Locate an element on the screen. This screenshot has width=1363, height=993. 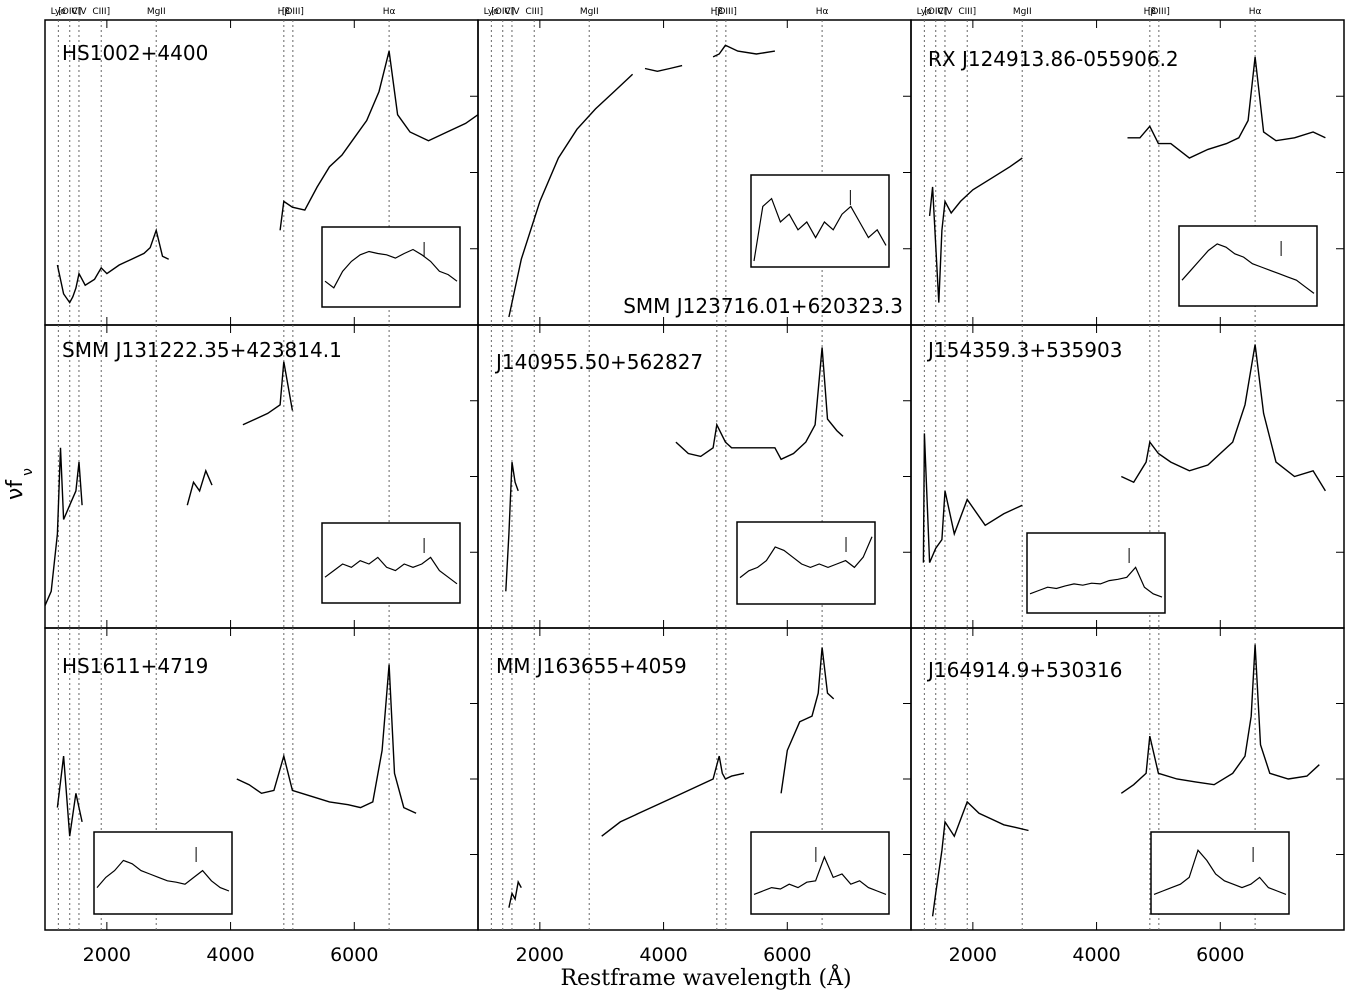
panel: J164914.9+530316 is located at coordinates (1127, 779).